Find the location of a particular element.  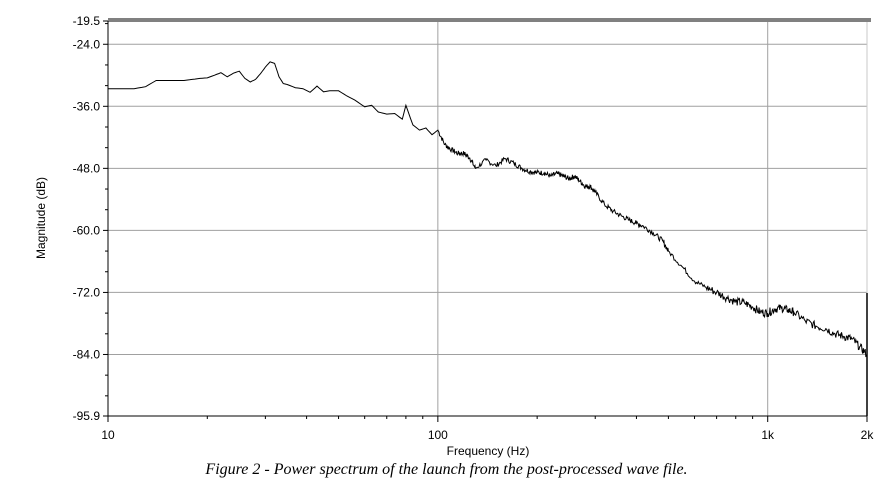

y-tick-label: -95.9 is located at coordinates (87, 416).